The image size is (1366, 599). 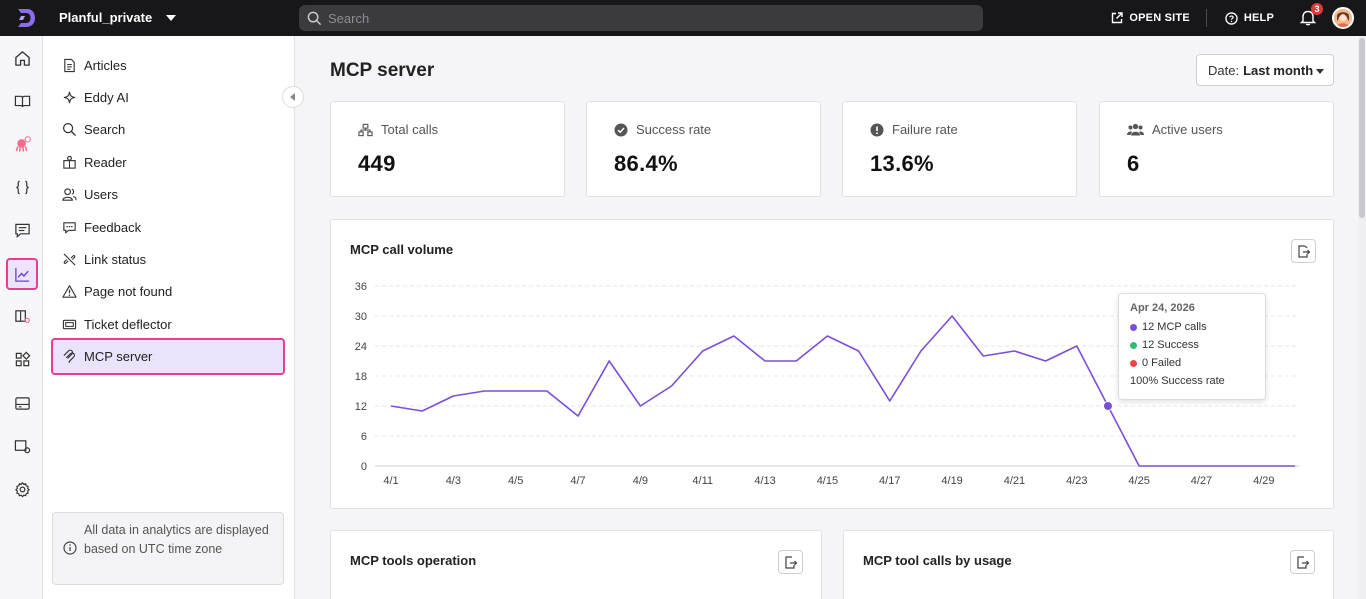 What do you see at coordinates (361, 347) in the screenshot?
I see `y-tick-label: 24` at bounding box center [361, 347].